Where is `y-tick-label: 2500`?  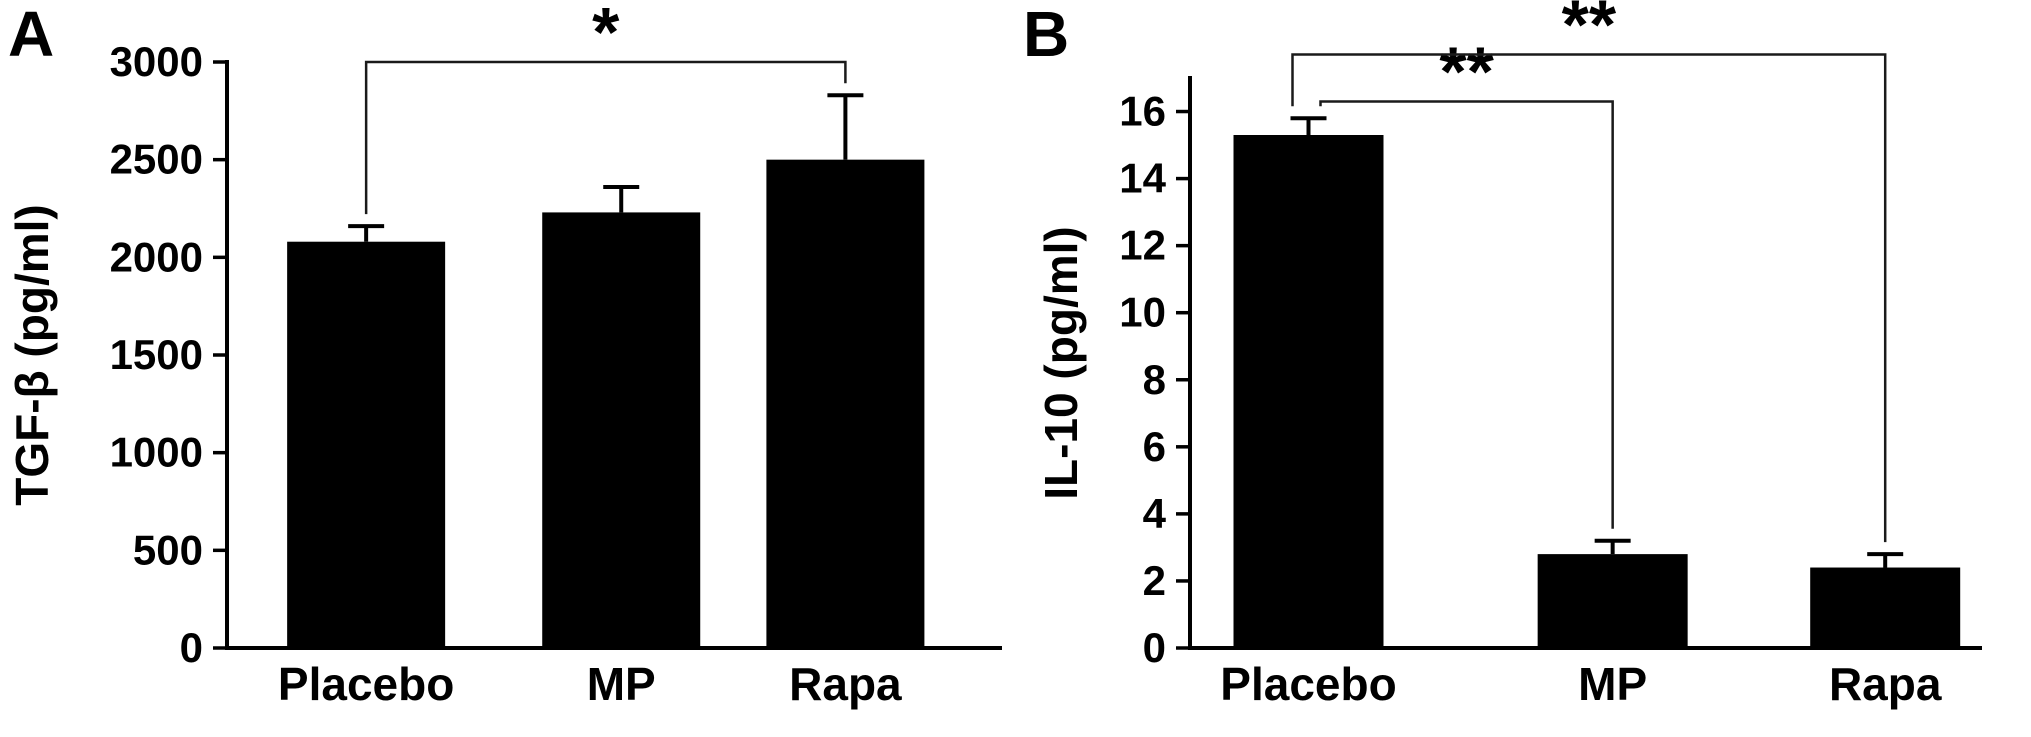
y-tick-label: 2500 is located at coordinates (156, 159).